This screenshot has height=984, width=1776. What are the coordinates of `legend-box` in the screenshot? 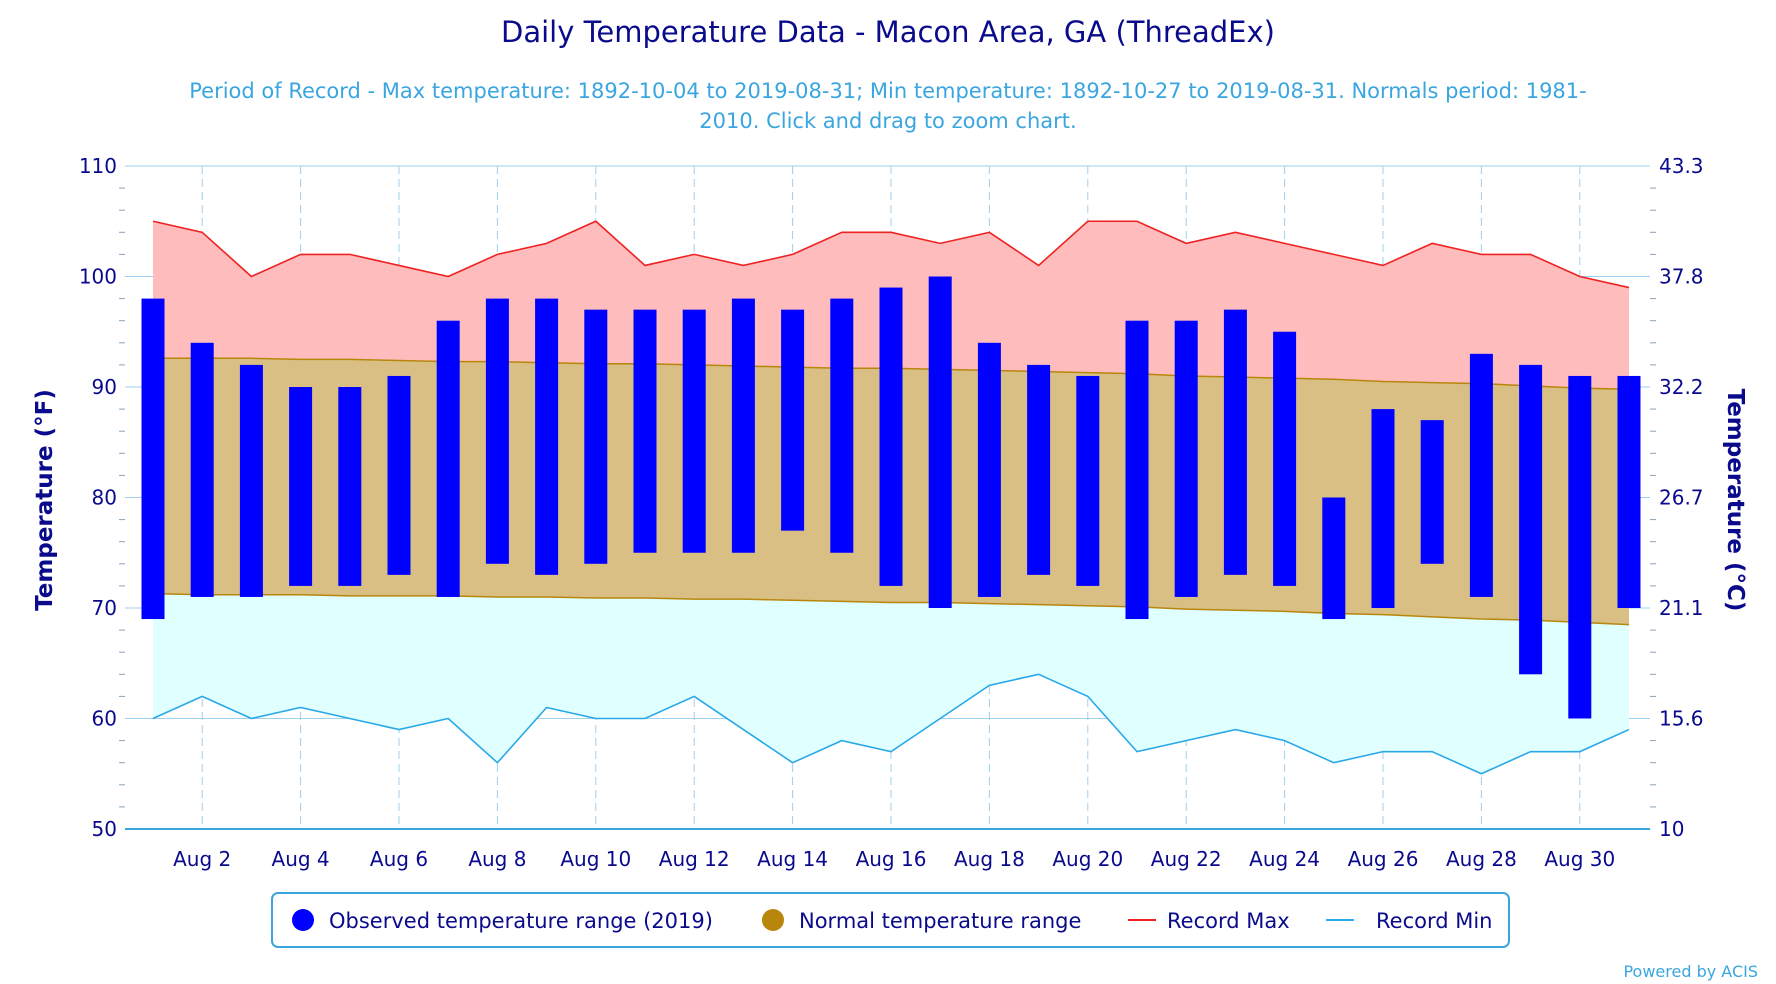 It's located at (890, 920).